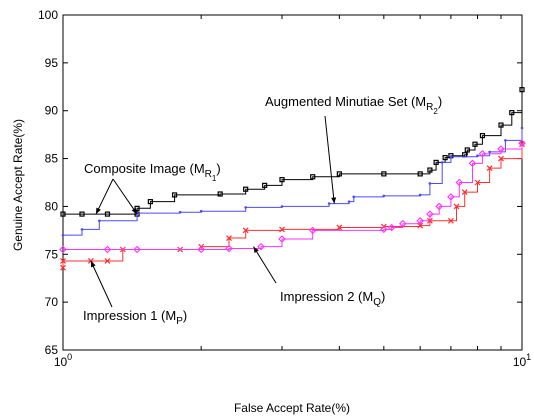 Image resolution: width=534 pixels, height=418 pixels. I want to click on x-tick-label: 10¹, so click(522, 360).